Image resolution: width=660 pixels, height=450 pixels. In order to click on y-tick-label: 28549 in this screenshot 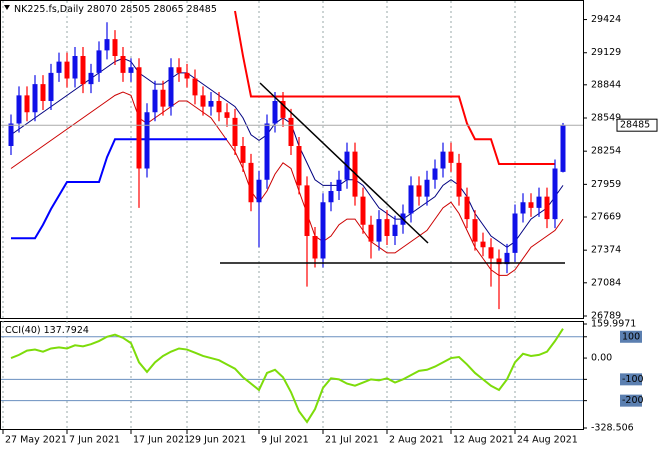, I will do `click(606, 117)`.